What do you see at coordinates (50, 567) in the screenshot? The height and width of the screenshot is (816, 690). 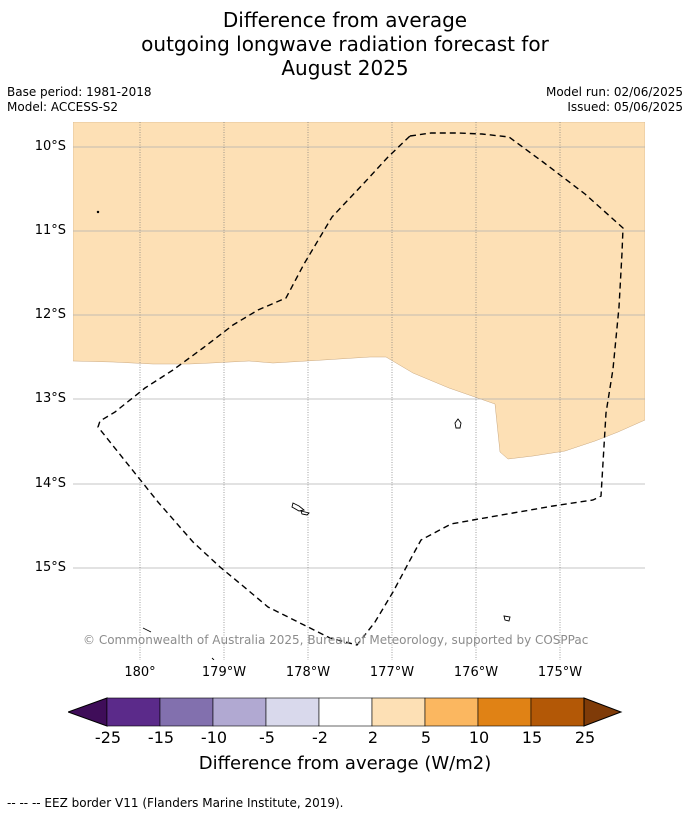 I see `lat-label-15s: 15°S` at bounding box center [50, 567].